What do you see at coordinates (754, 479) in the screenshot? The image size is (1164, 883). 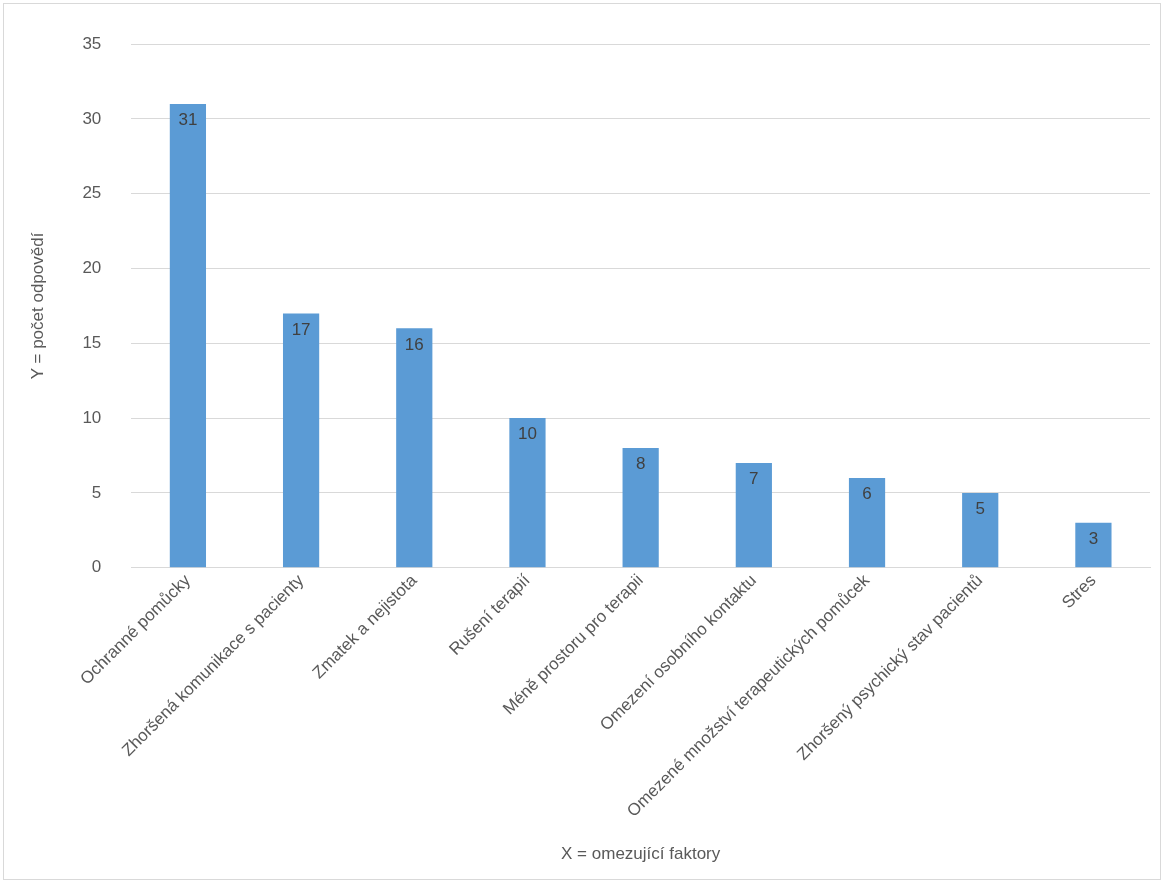 I see `data-label: 7` at bounding box center [754, 479].